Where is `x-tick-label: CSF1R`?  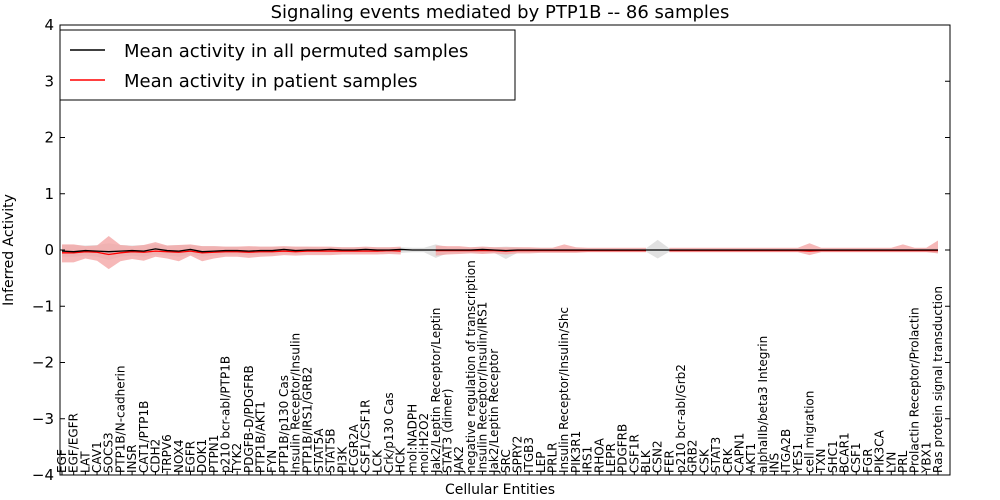
x-tick-label: CSF1R is located at coordinates (634, 453).